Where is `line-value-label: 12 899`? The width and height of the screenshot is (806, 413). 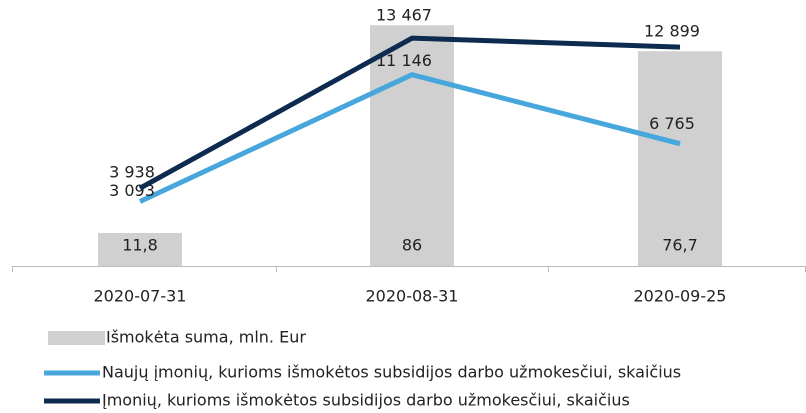 line-value-label: 12 899 is located at coordinates (672, 31).